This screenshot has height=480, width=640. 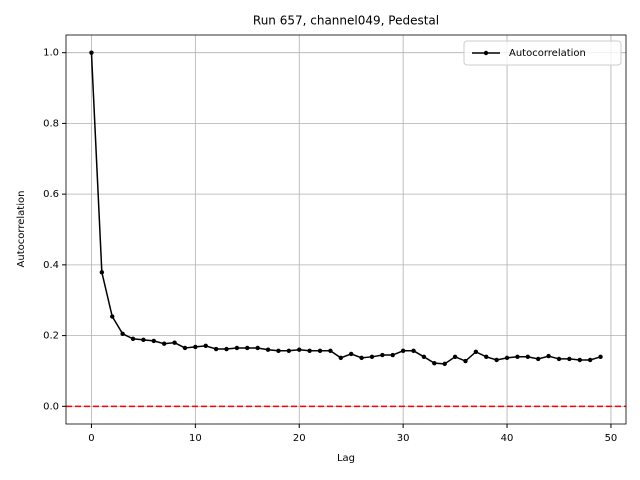 I want to click on y-axis-label: Autocorrelation, so click(x=21, y=229).